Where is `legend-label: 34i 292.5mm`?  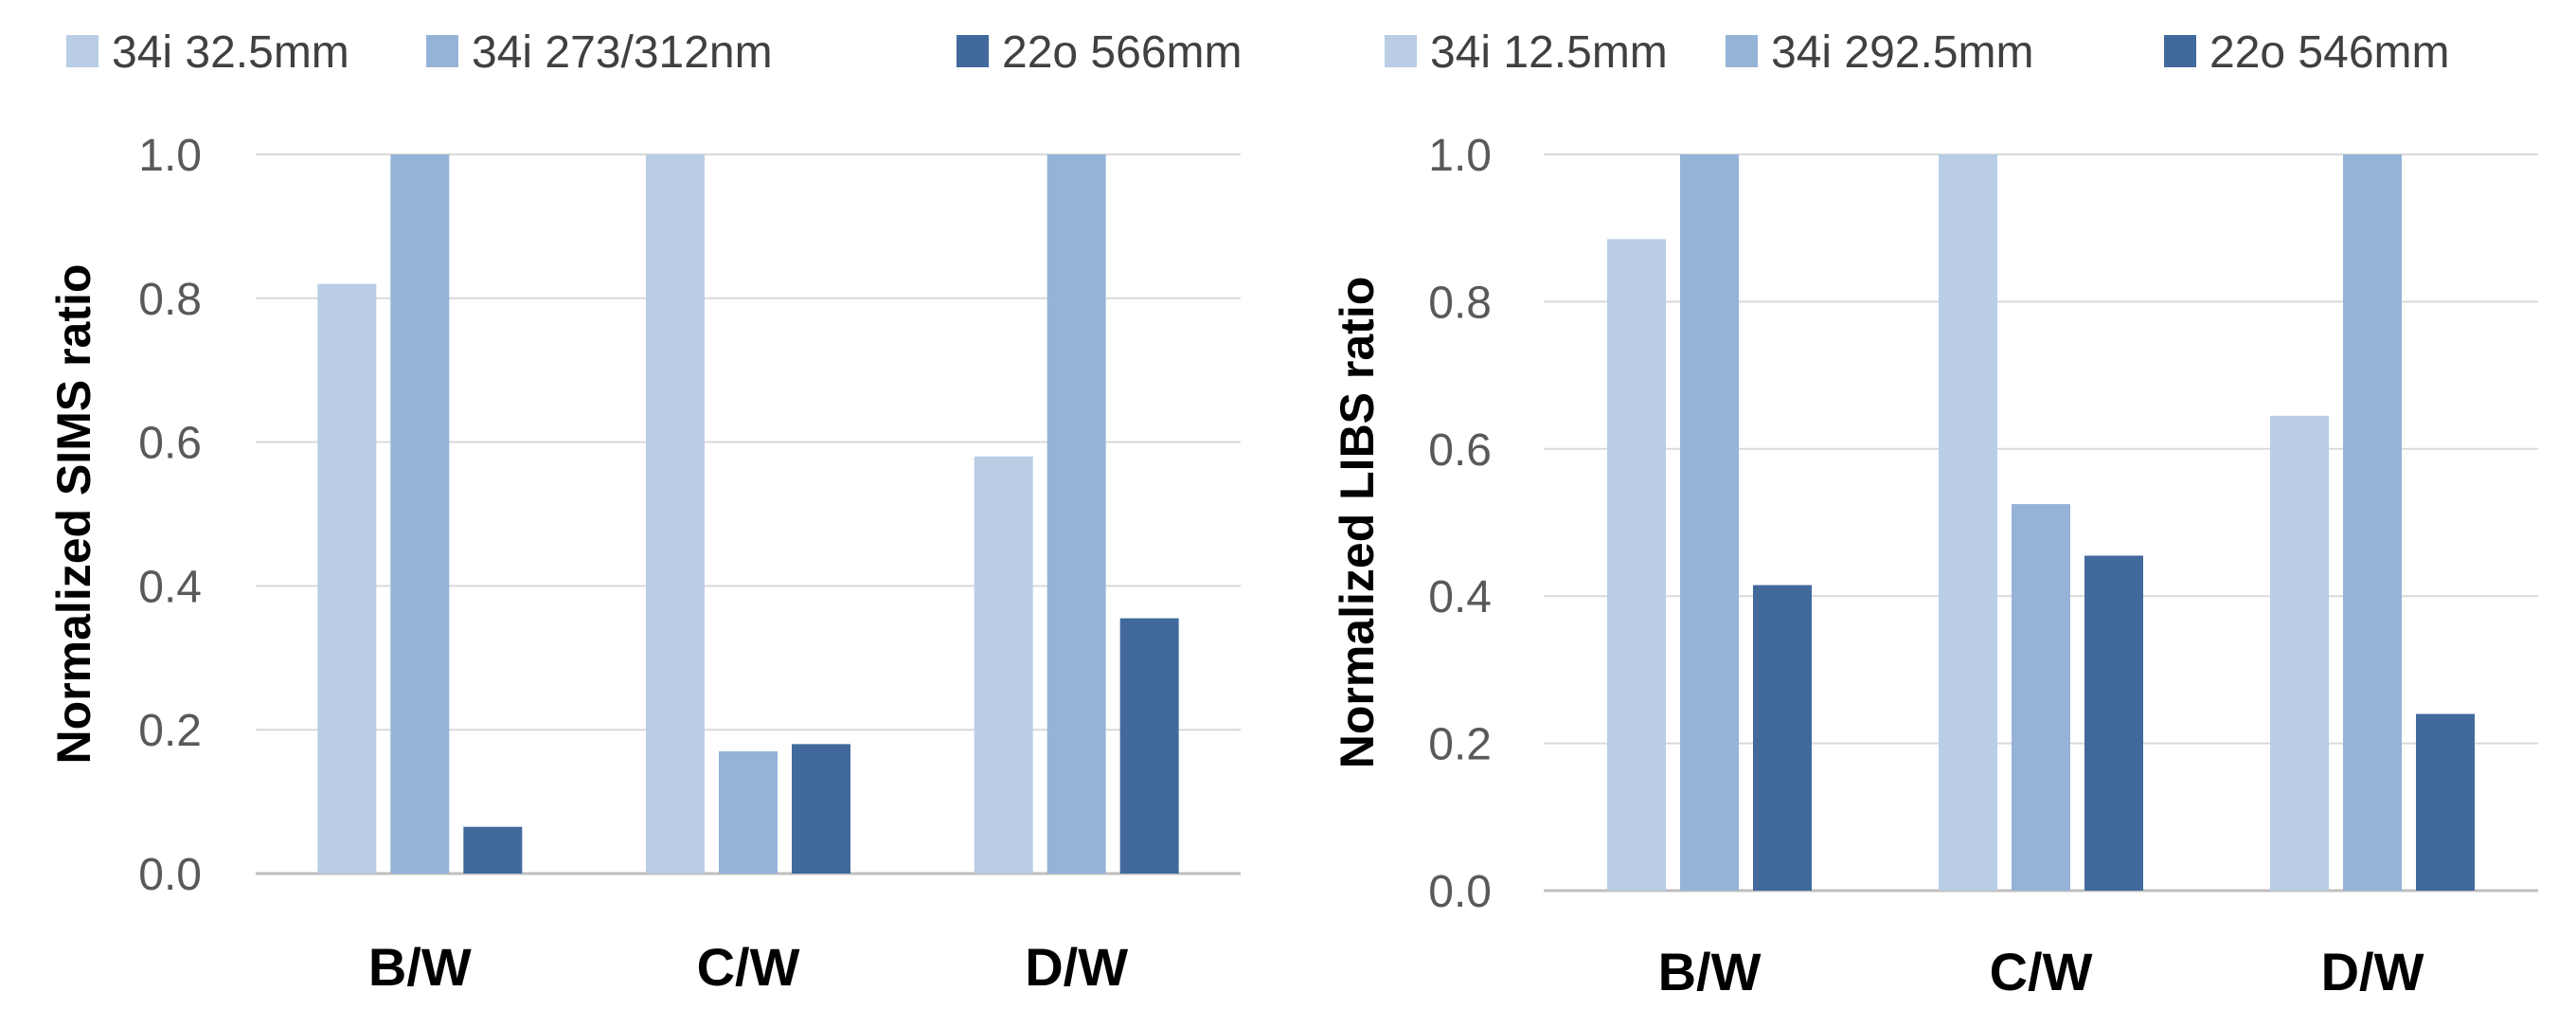
legend-label: 34i 292.5mm is located at coordinates (1902, 52).